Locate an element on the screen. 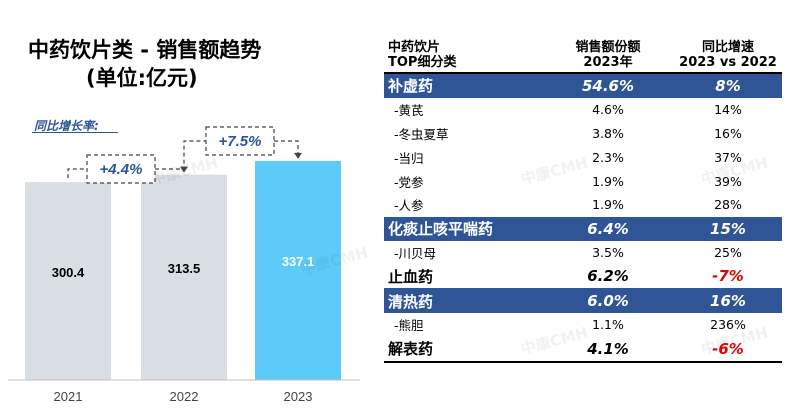 The width and height of the screenshot is (802, 410). table-row: 清热药 6.0% 16% is located at coordinates (583, 300).